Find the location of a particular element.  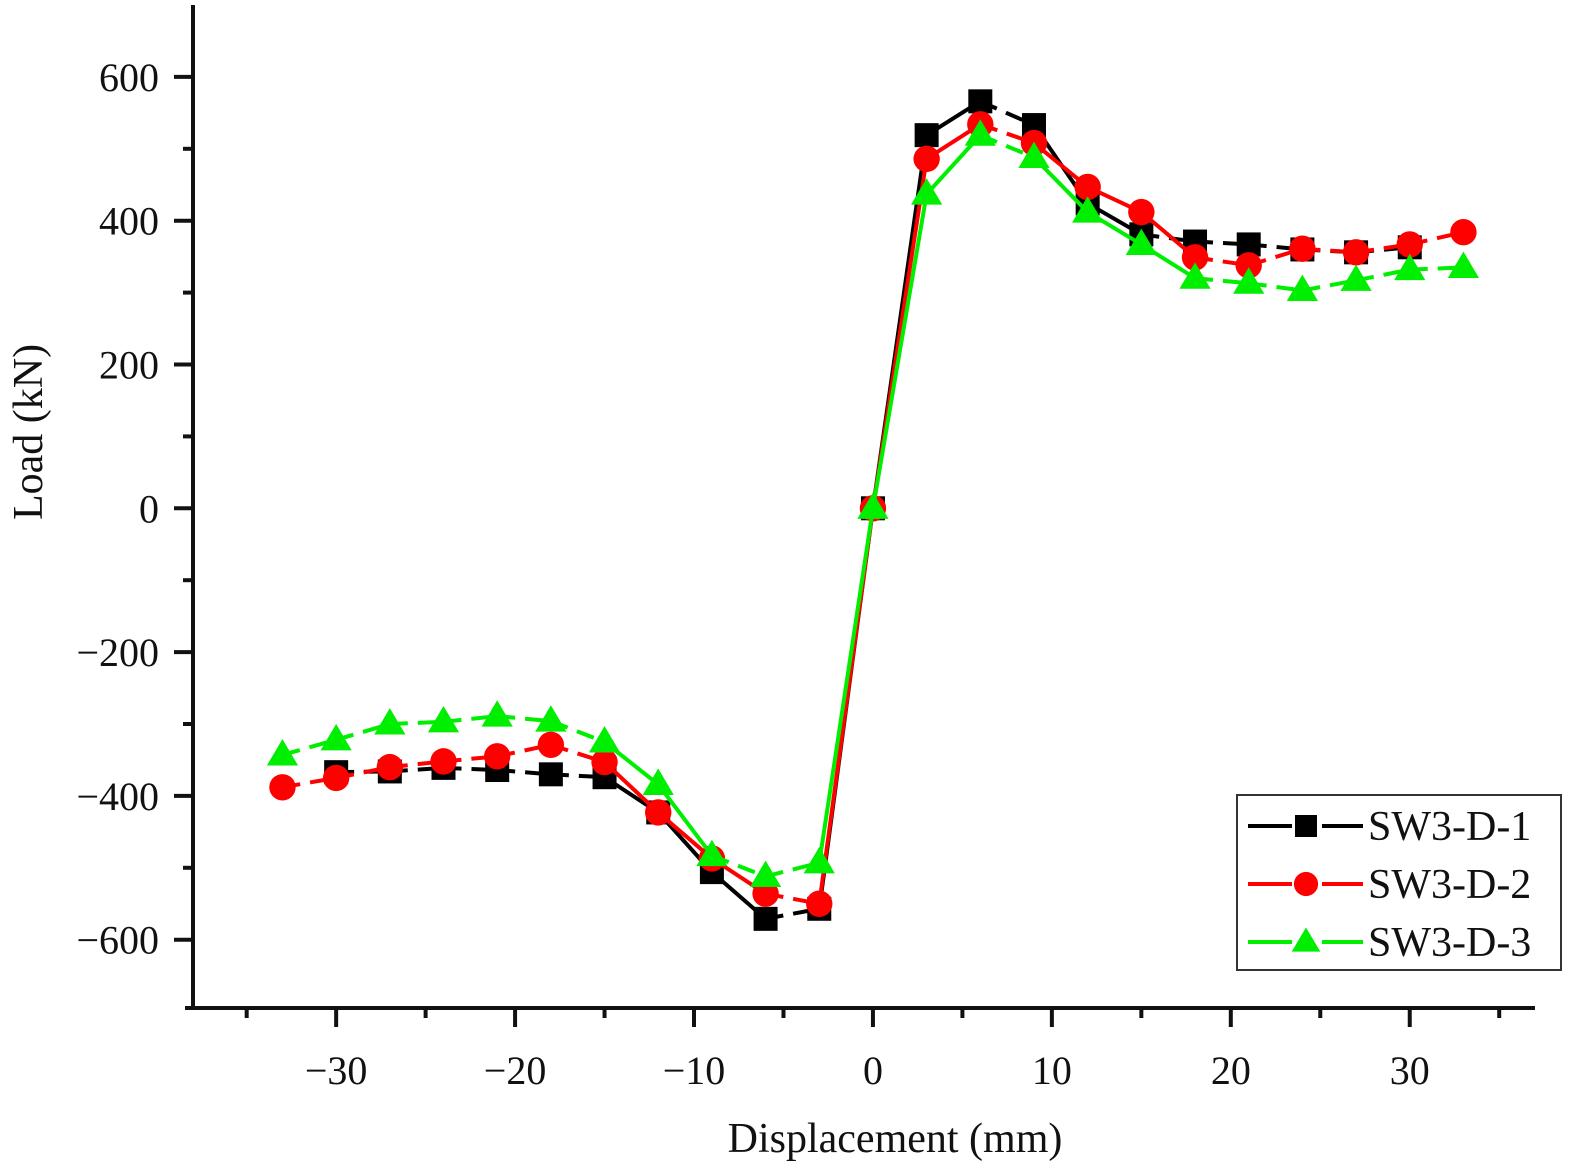

y-tick-label: 200 is located at coordinates (129, 364).